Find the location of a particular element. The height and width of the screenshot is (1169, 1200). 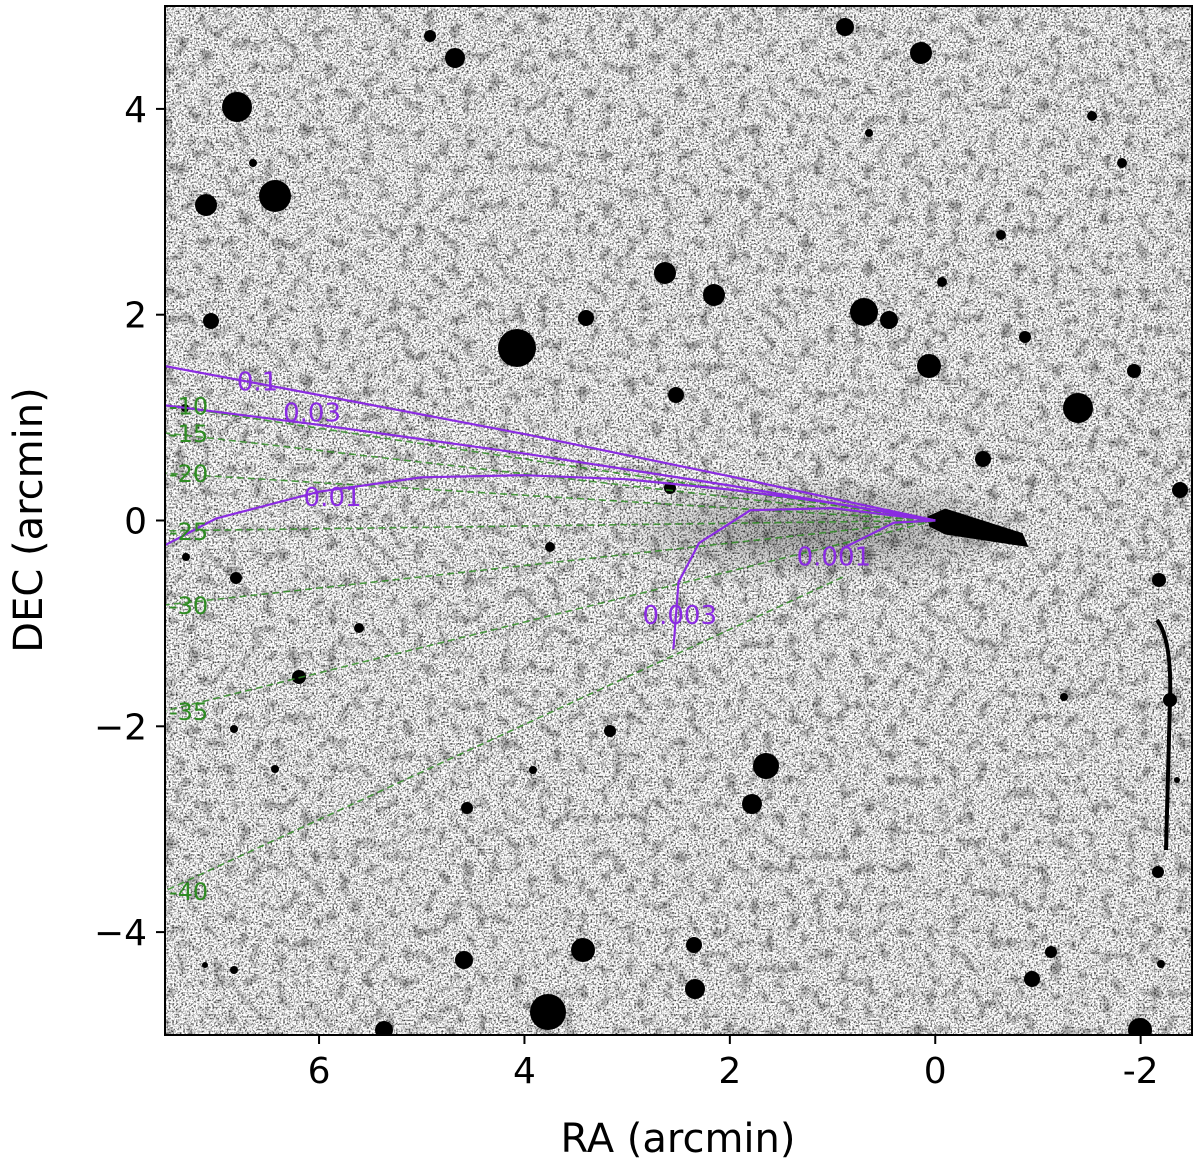

synchrone-label: -35 is located at coordinates (188, 712).